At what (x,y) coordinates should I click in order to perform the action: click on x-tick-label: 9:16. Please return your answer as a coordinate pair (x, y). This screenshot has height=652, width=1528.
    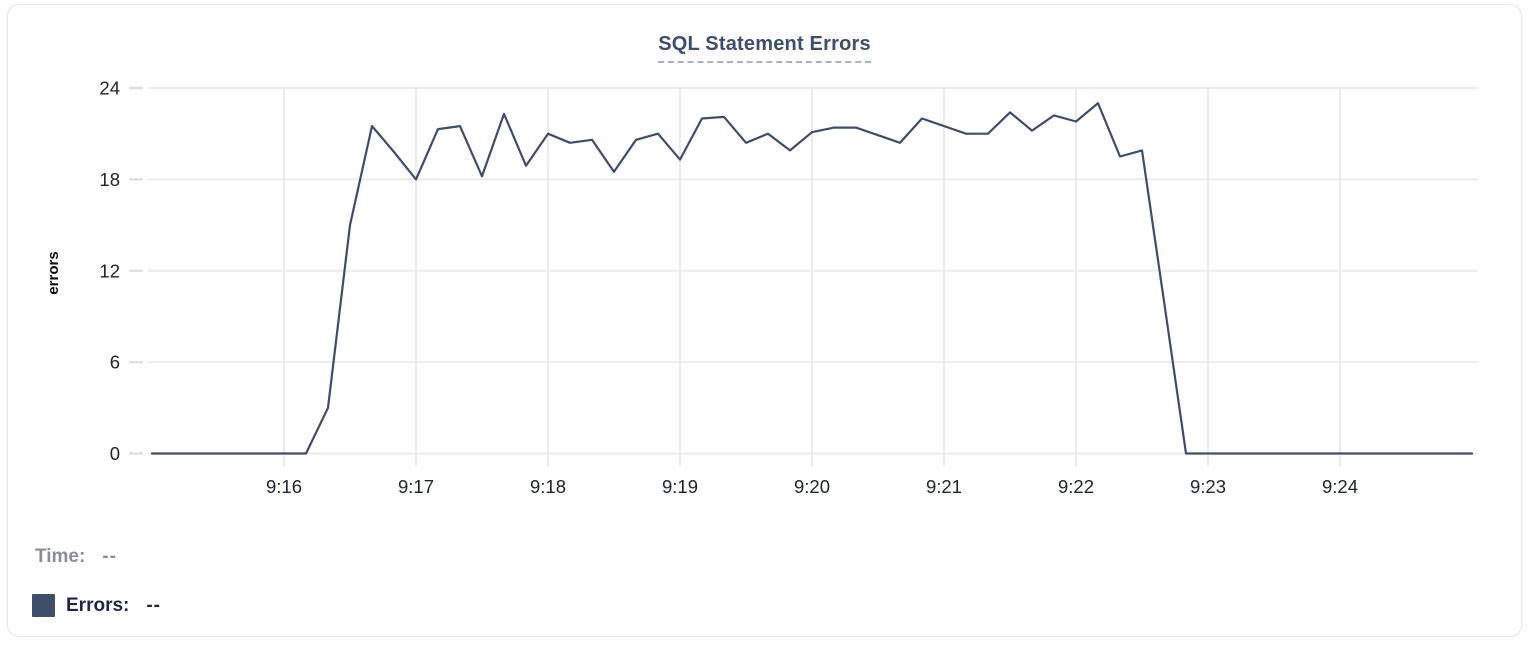
    Looking at the image, I should click on (284, 486).